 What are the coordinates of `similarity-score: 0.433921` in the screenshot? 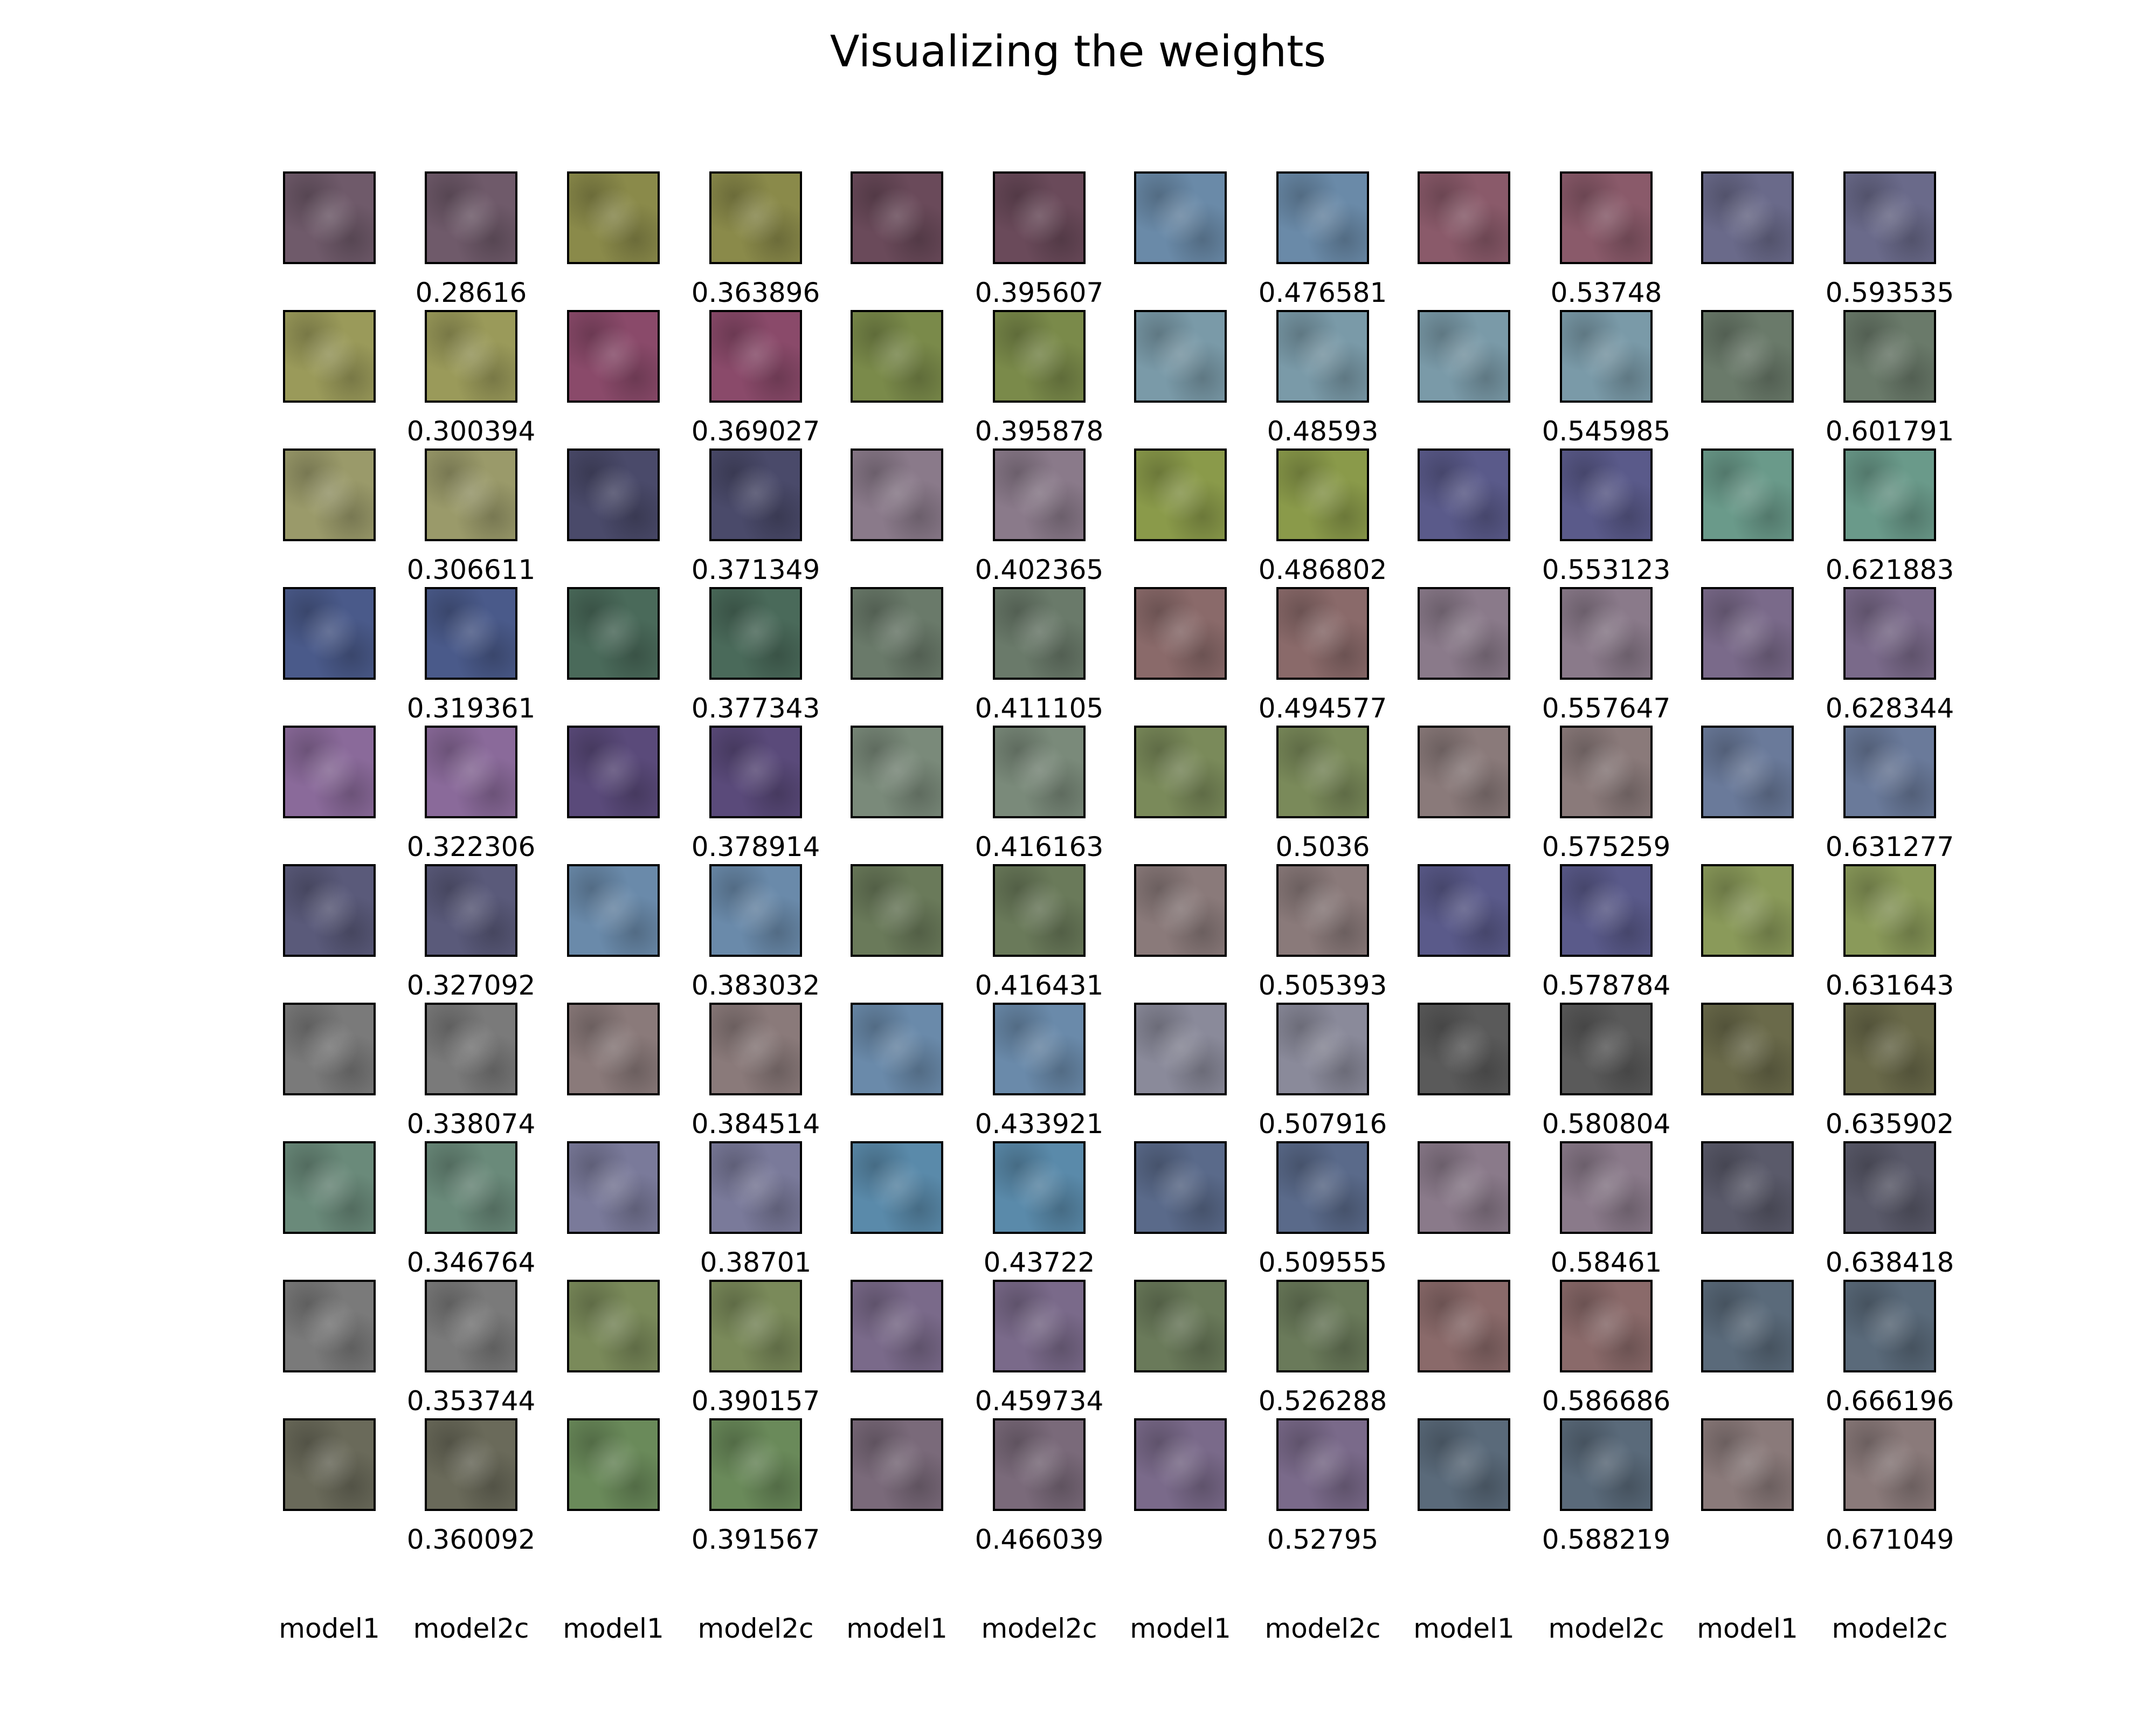 It's located at (1039, 1124).